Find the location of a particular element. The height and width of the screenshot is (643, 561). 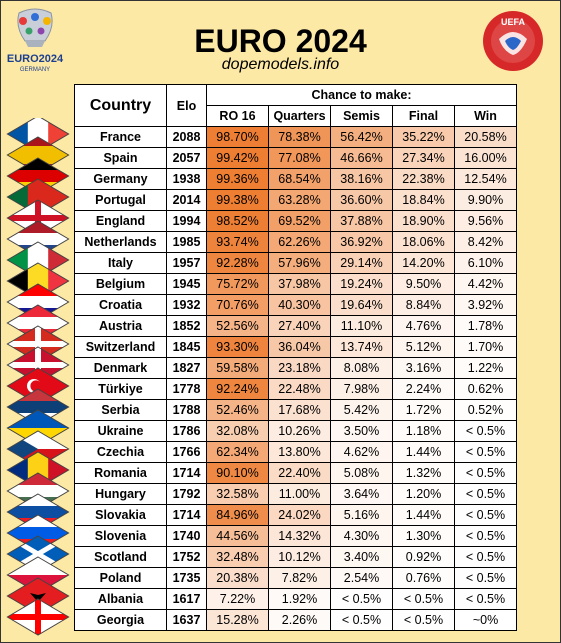

final-chance-cell: 1.44% is located at coordinates (423, 515).